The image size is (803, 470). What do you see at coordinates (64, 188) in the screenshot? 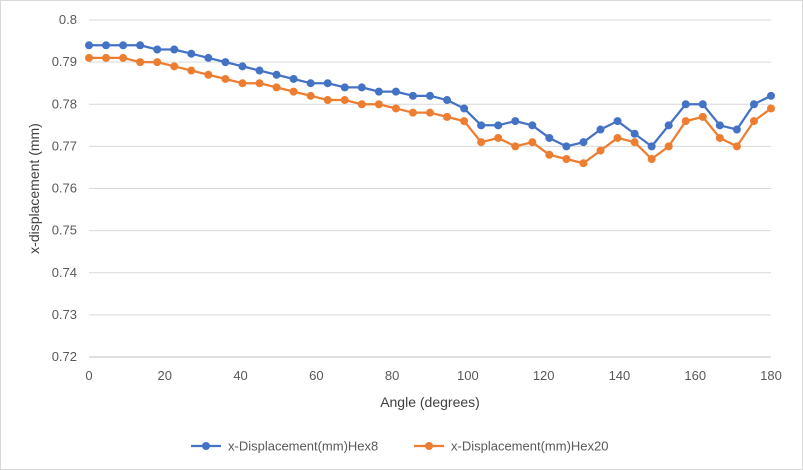
I see `y-tick-label: 0.76` at bounding box center [64, 188].